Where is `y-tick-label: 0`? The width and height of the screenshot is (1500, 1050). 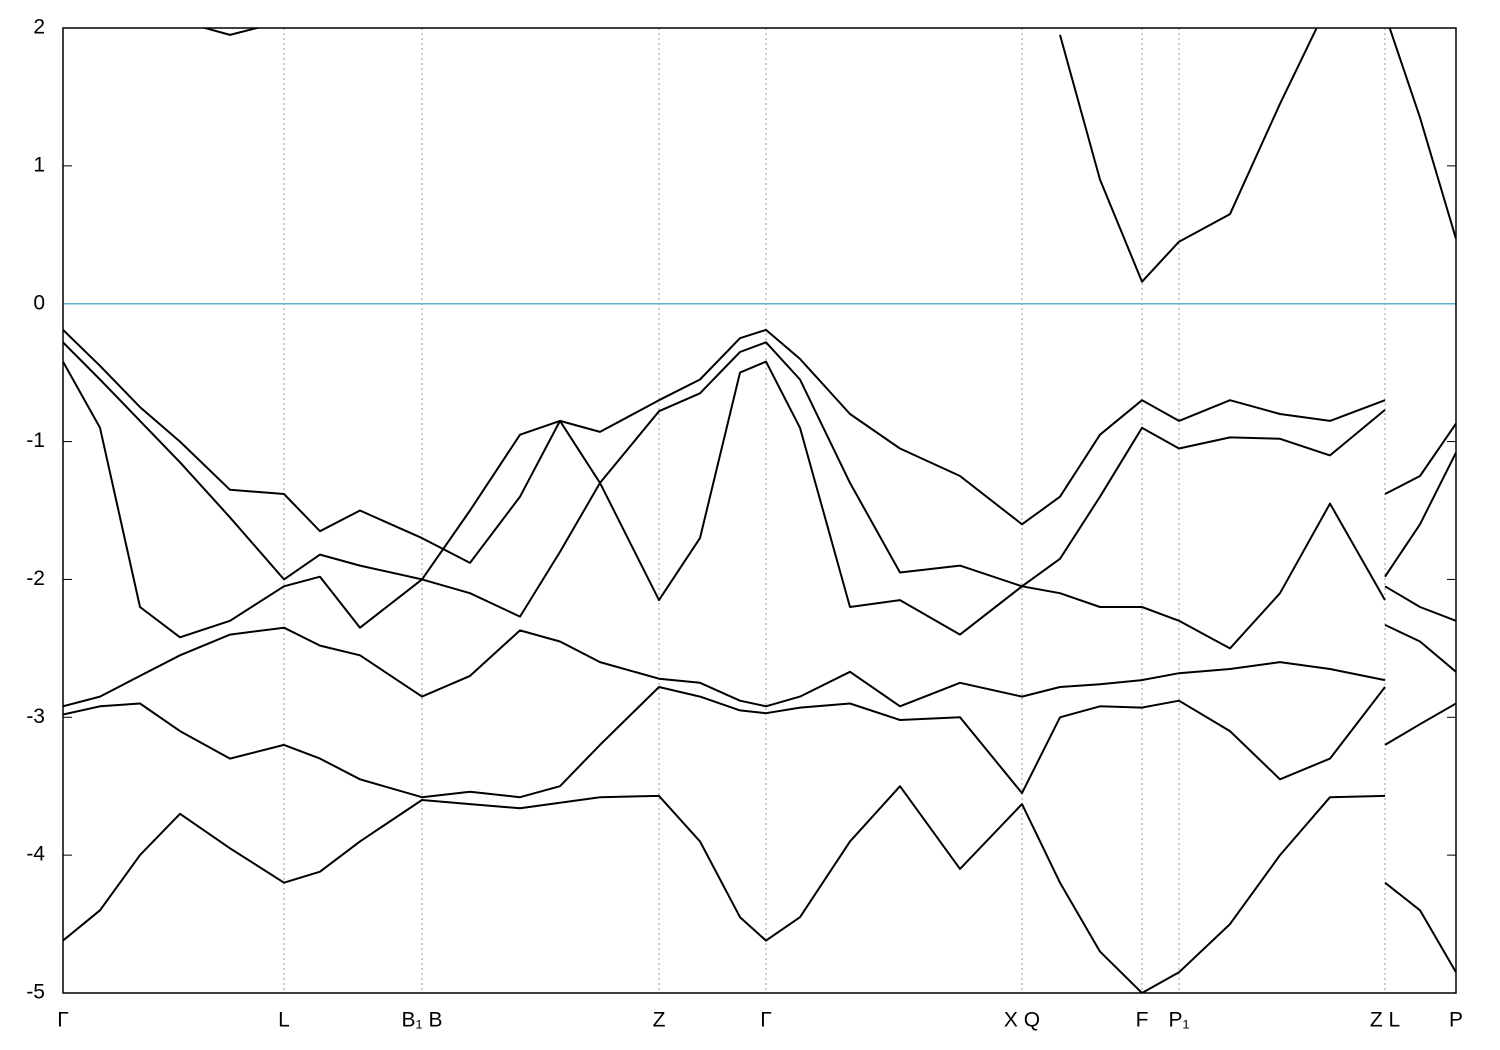
y-tick-label: 0 is located at coordinates (39, 302).